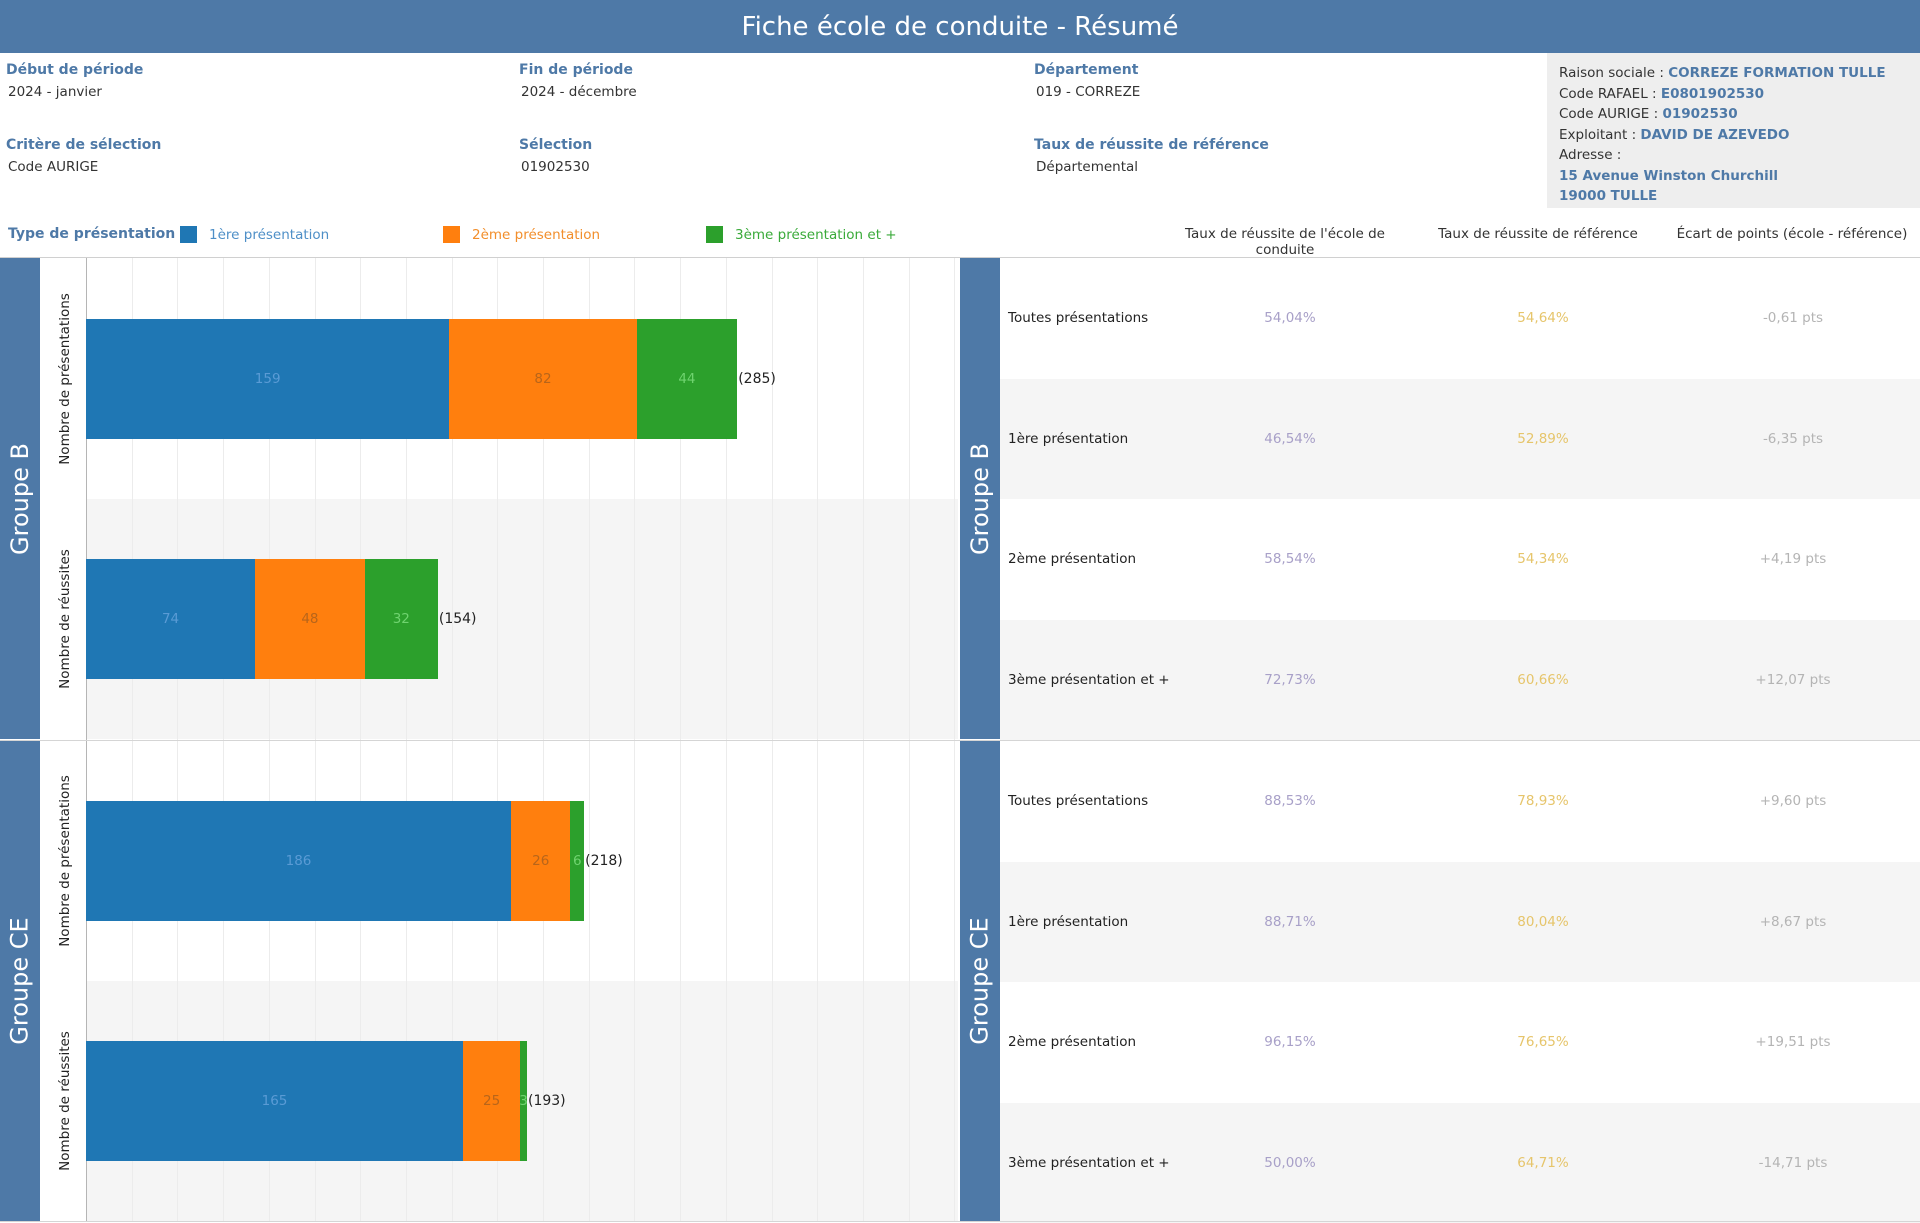  I want to click on legend-item-1ere: 1ère présentation, so click(254, 234).